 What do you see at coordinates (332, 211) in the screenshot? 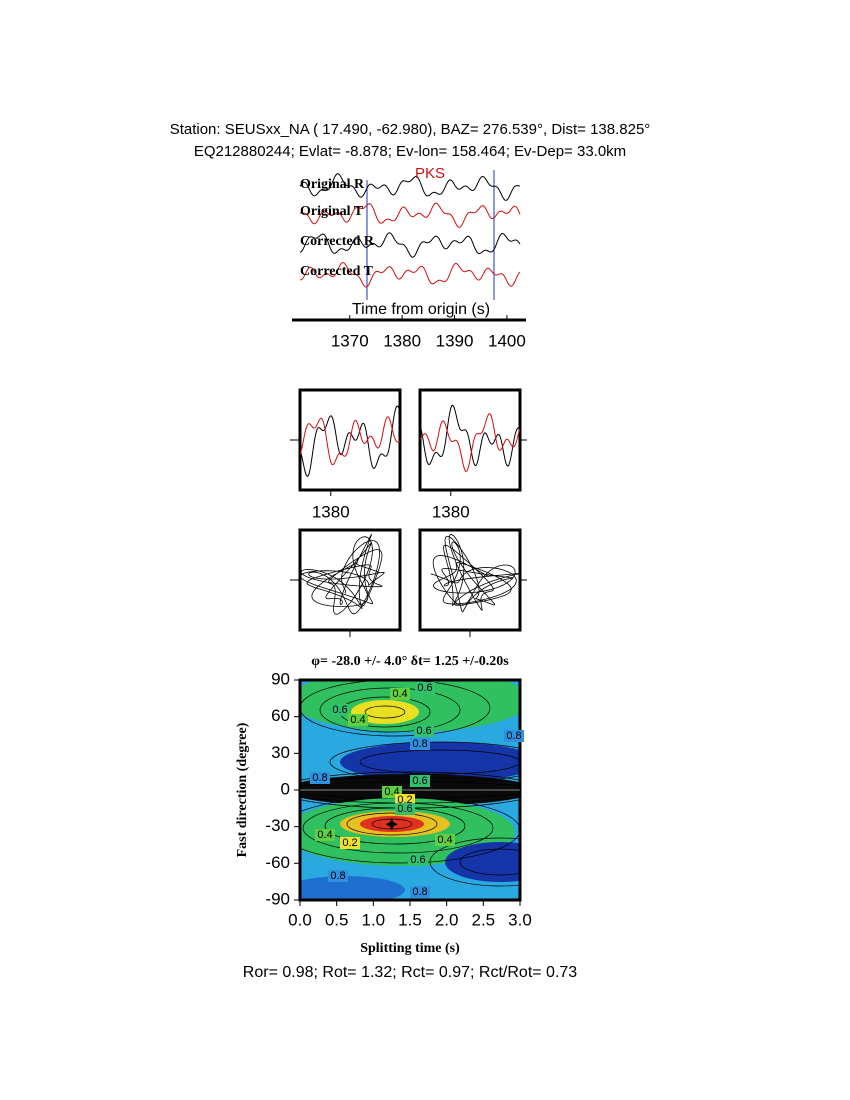
I see `trace-label: Original T` at bounding box center [332, 211].